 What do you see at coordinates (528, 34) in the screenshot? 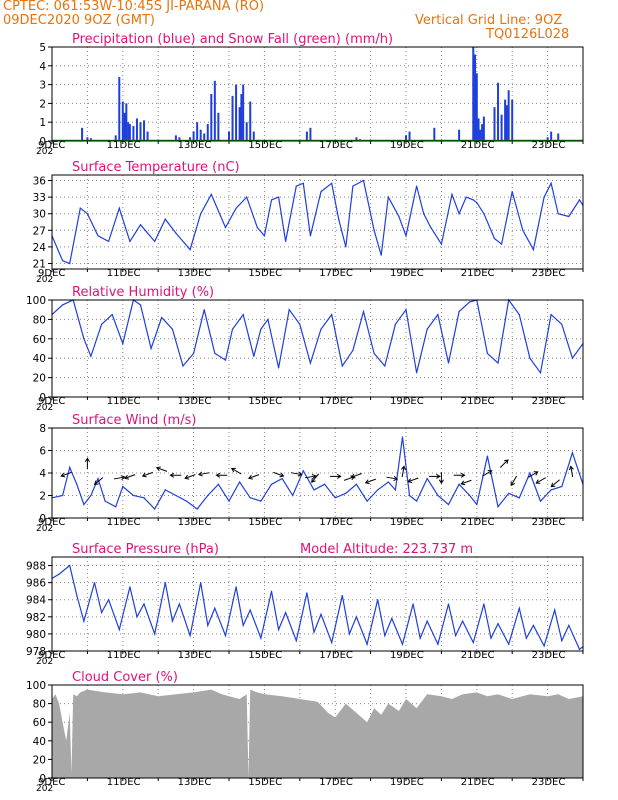
I see `header-code: TQ0126L028` at bounding box center [528, 34].